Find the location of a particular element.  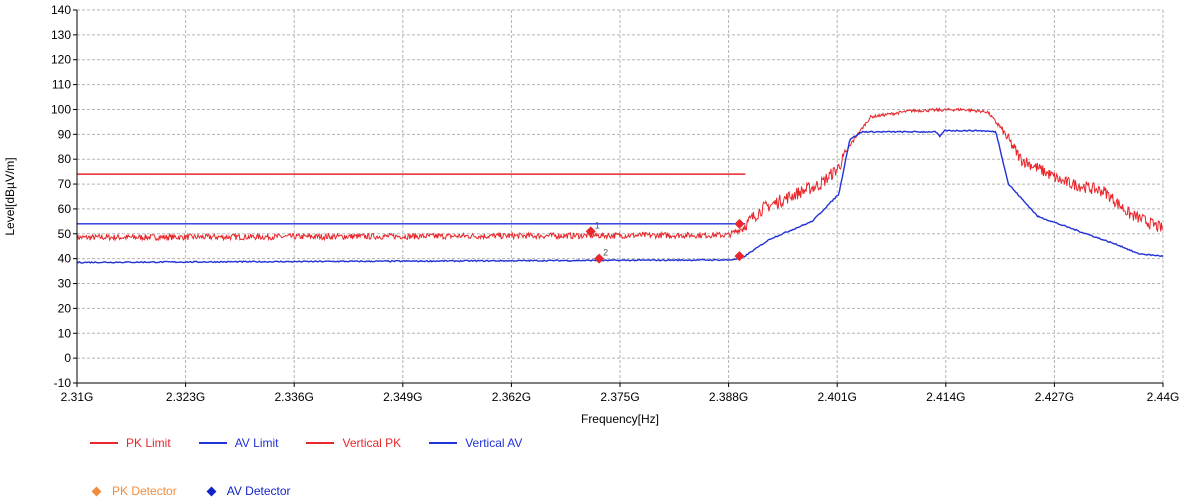

y-tick-label: 100 is located at coordinates (61, 109).